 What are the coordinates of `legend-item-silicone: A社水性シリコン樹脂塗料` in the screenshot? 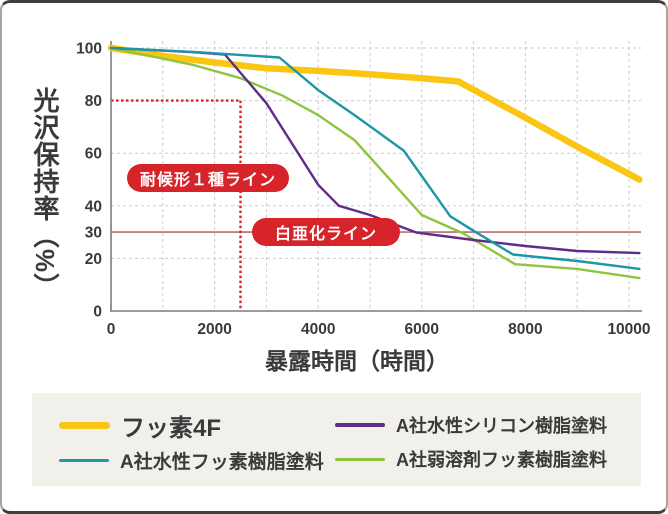 It's located at (471, 425).